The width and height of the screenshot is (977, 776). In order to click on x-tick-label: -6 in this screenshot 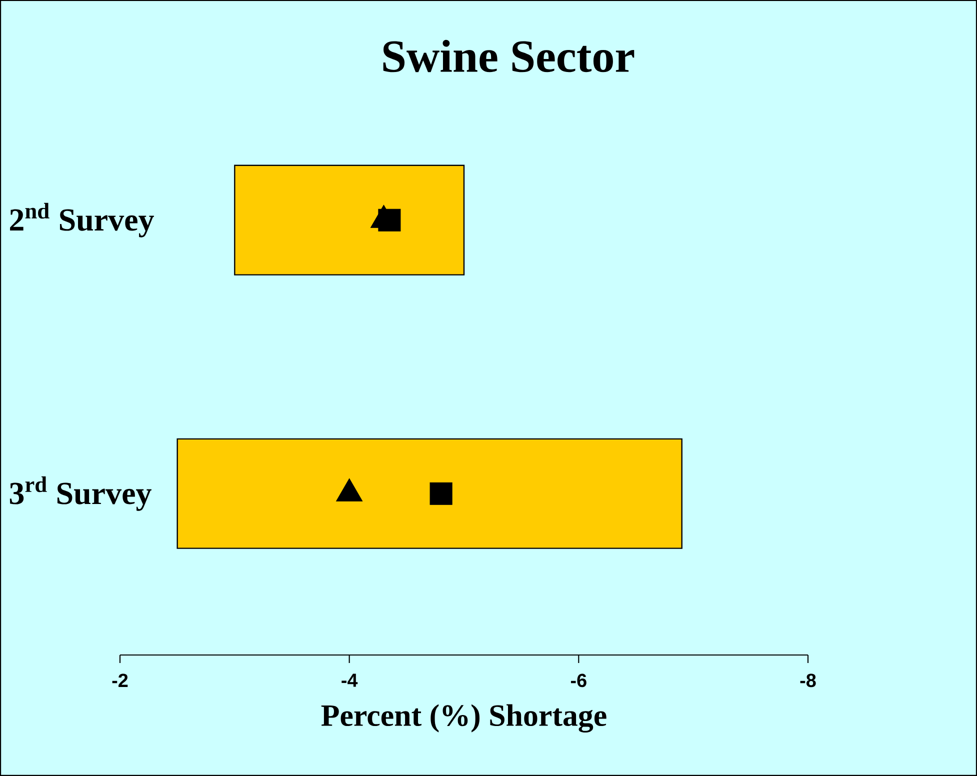, I will do `click(578, 681)`.